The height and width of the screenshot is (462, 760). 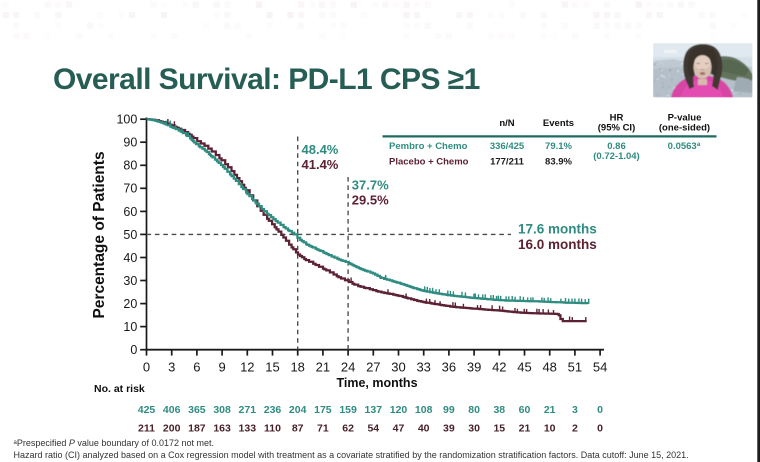 What do you see at coordinates (197, 429) in the screenshot?
I see `svg-text: 187` at bounding box center [197, 429].